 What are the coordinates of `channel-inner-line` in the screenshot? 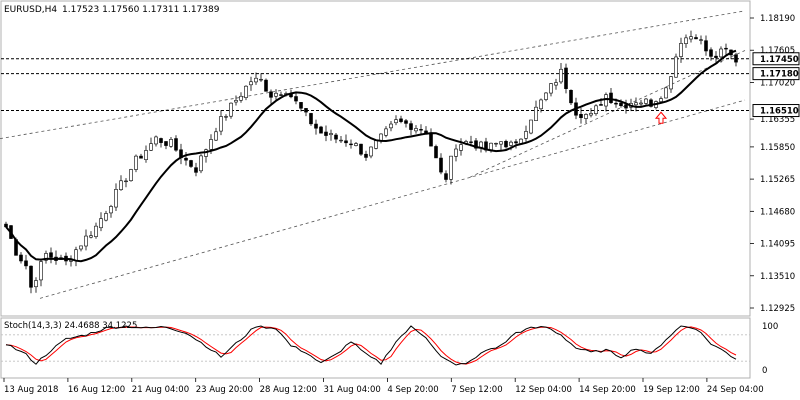 It's located at (607, 114).